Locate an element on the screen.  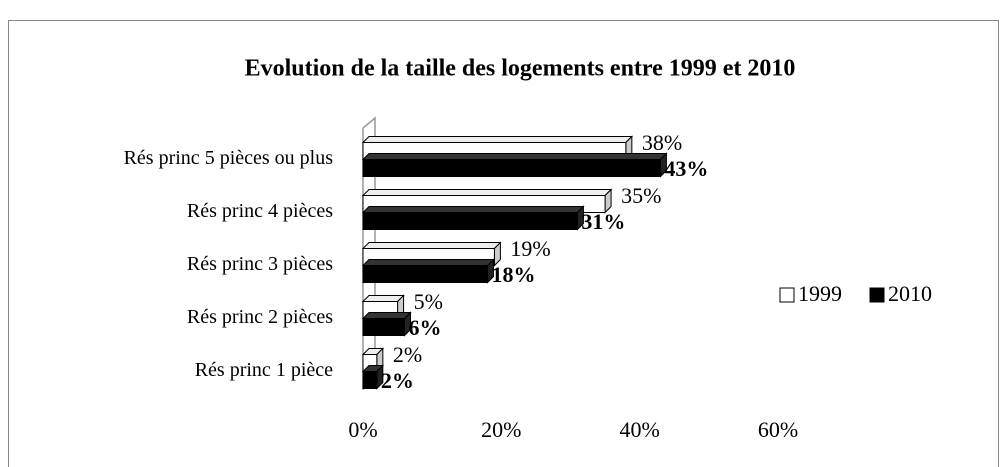
legend-label: 1999 is located at coordinates (820, 293).